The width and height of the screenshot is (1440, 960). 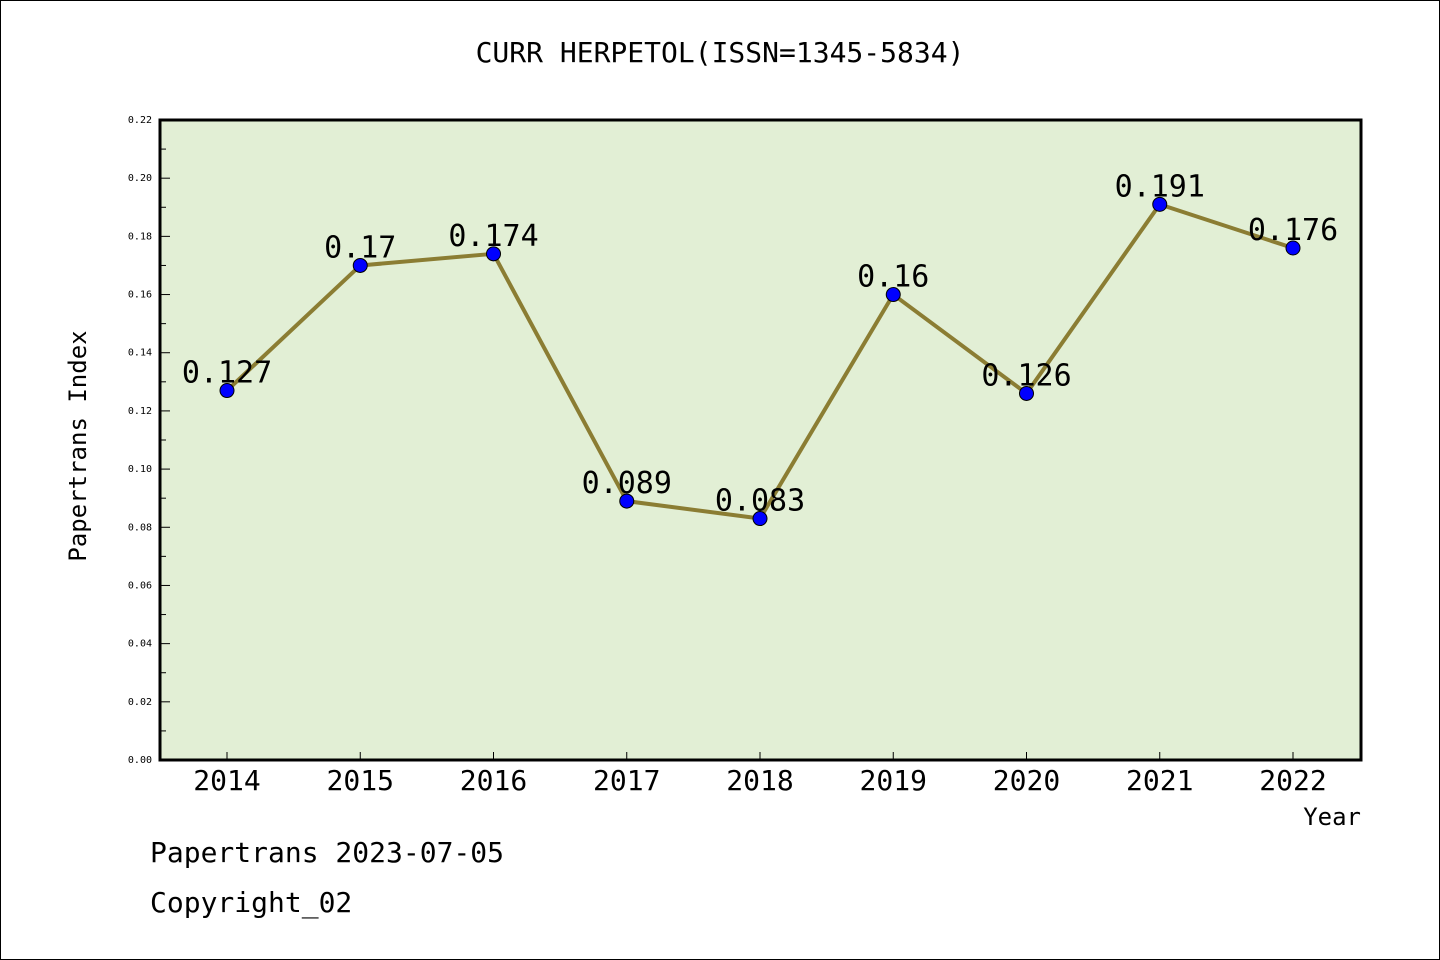 What do you see at coordinates (1293, 230) in the screenshot?
I see `data-label: 0.176` at bounding box center [1293, 230].